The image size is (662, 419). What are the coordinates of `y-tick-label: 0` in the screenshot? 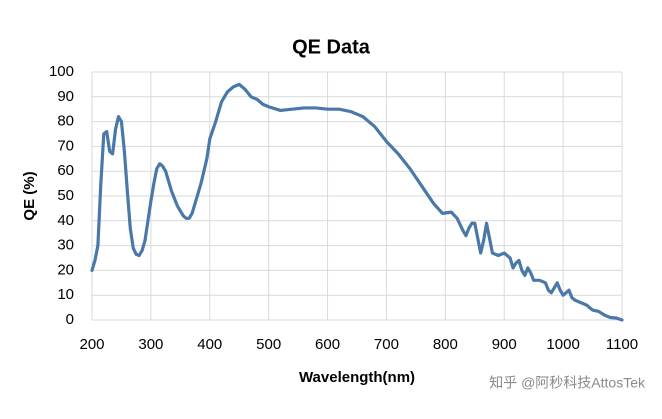 It's located at (70, 319).